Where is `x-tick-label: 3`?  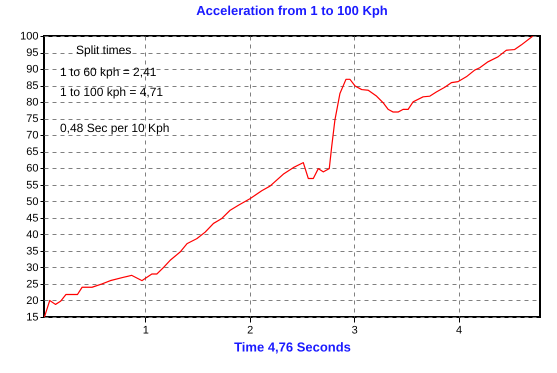
x-tick-label: 3 is located at coordinates (355, 330).